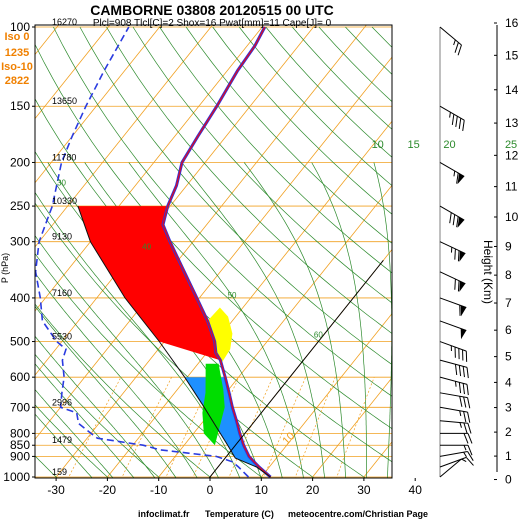 Image resolution: width=521 pixels, height=521 pixels. Describe the element at coordinates (98, 104) in the screenshot. I see `isotherm-line` at that location.